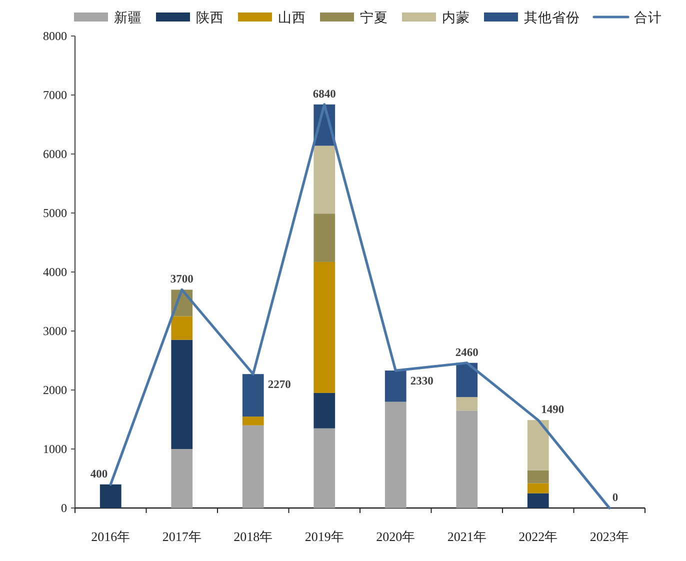 The image size is (686, 561). I want to click on x-tick-label: 2016年, so click(110, 536).